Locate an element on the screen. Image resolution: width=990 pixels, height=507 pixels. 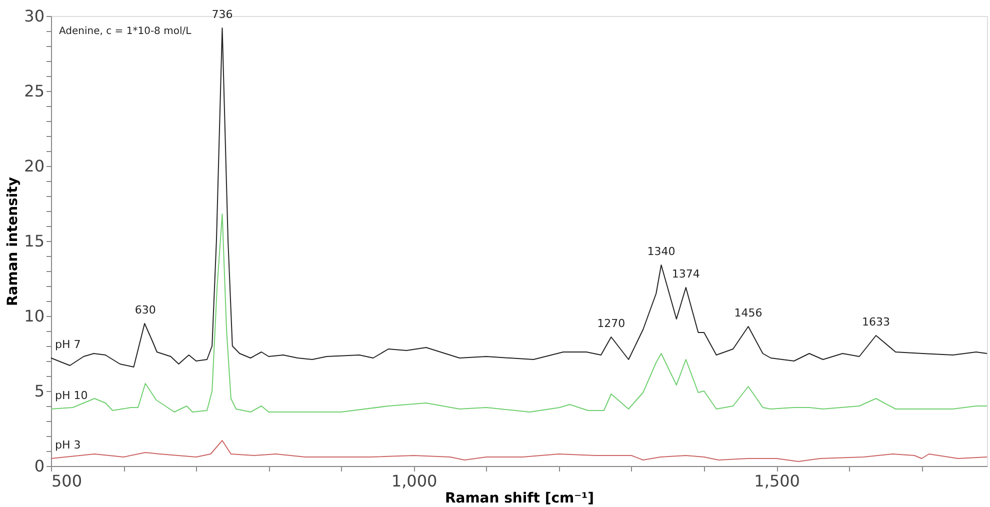
x-tick-label: 1,000 is located at coordinates (414, 481).